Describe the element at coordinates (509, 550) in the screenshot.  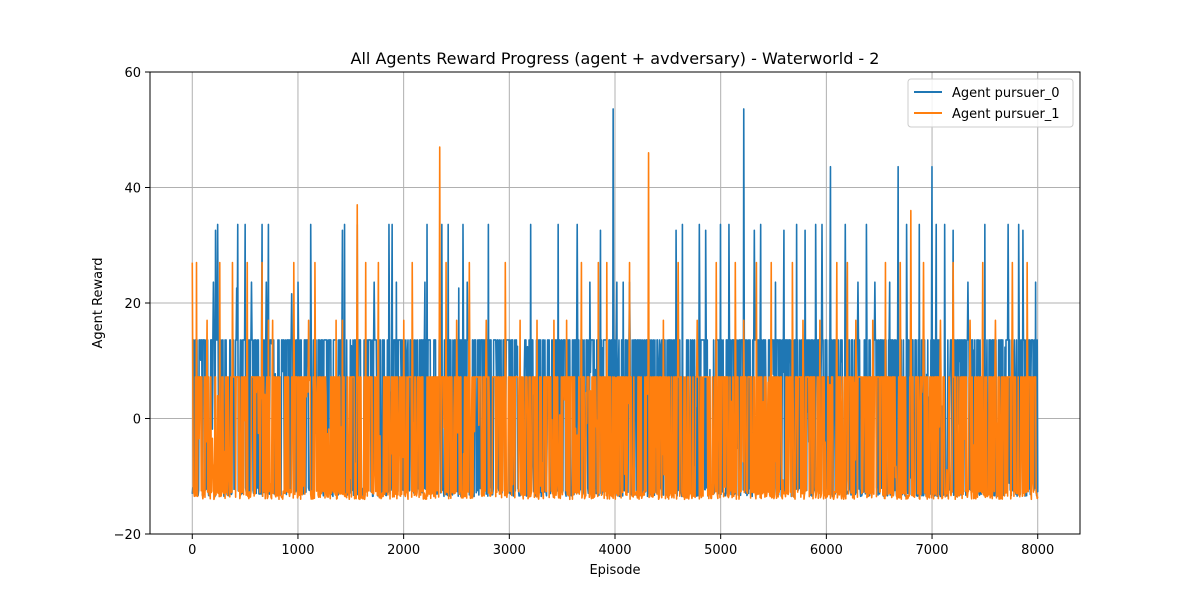
I see `x-tick-label: 3000` at that location.